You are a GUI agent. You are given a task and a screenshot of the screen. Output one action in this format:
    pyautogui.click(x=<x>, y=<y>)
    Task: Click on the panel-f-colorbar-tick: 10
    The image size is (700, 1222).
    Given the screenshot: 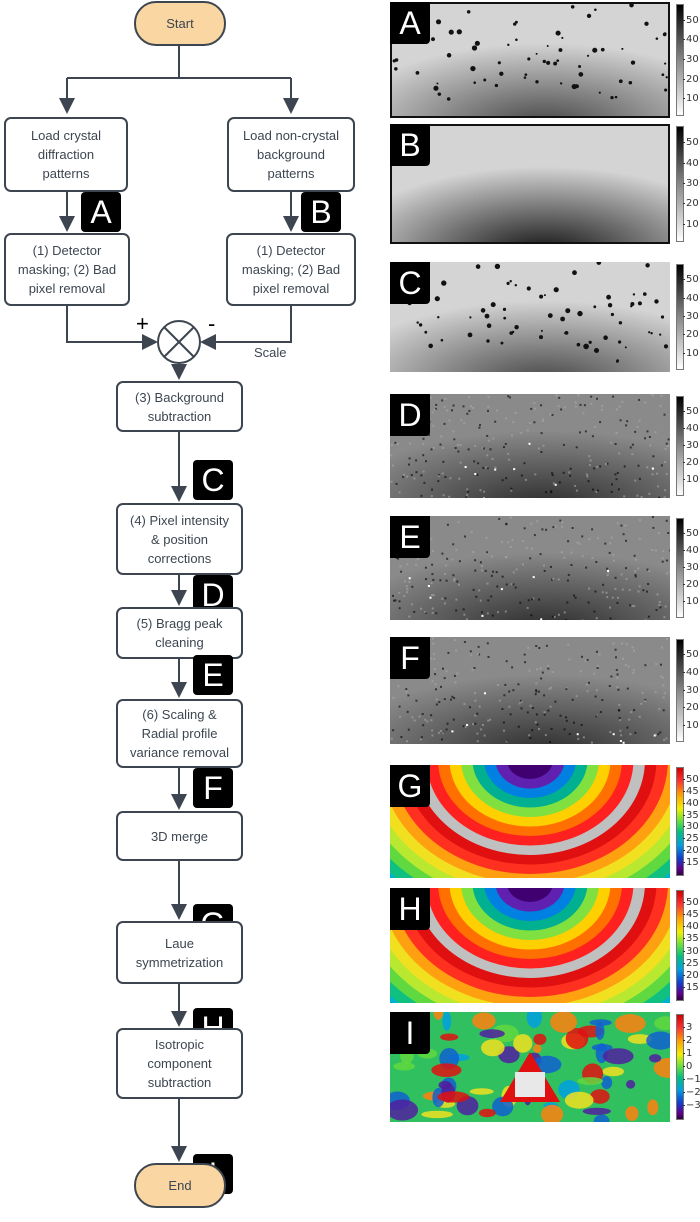 What is the action you would take?
    pyautogui.click(x=691, y=725)
    